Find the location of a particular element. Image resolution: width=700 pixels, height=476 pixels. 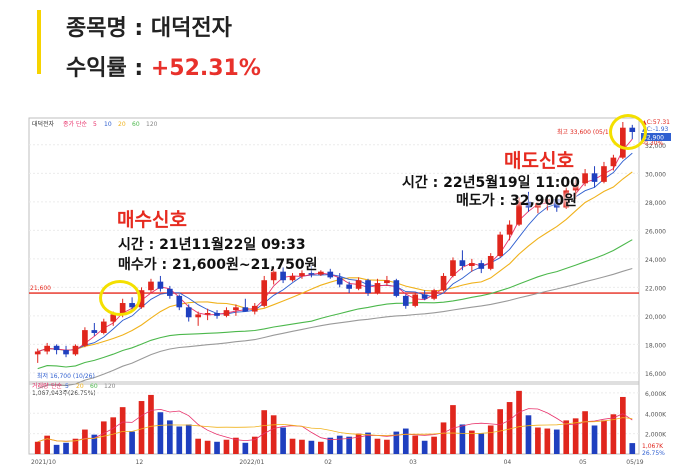

volume-panel-frame is located at coordinates (334, 418).